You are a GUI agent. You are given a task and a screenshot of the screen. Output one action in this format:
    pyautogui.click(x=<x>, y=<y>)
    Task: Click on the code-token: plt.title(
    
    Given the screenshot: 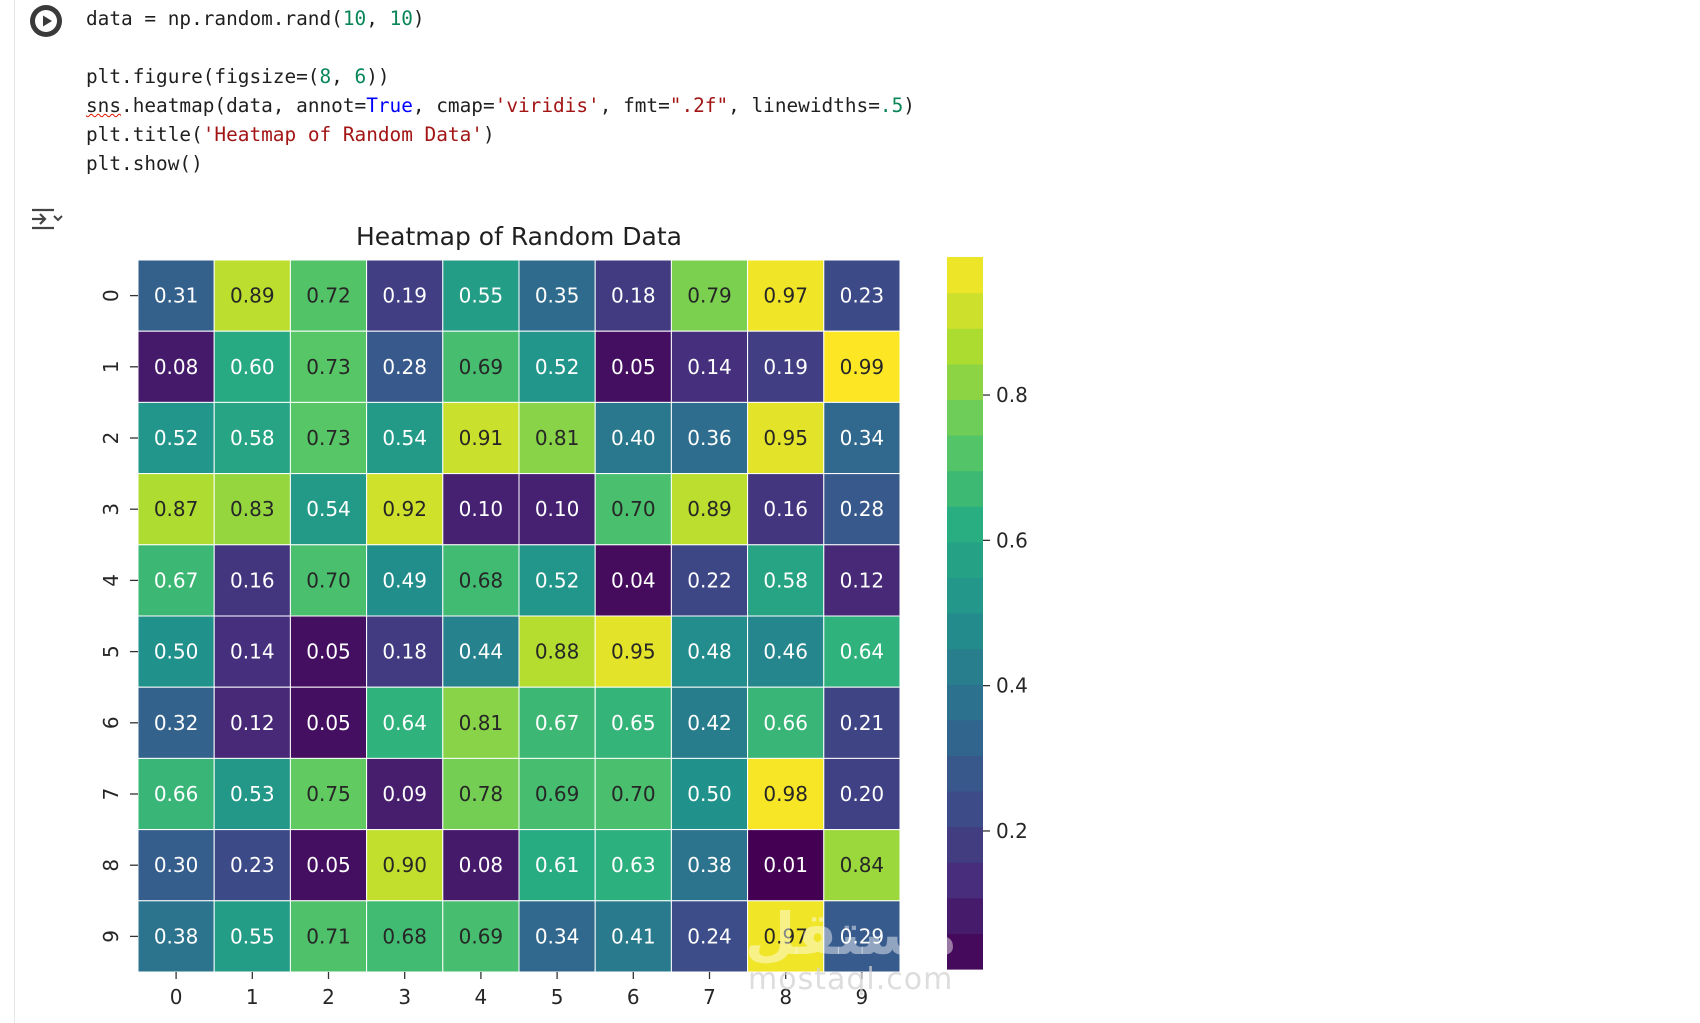 What is the action you would take?
    pyautogui.click(x=144, y=134)
    